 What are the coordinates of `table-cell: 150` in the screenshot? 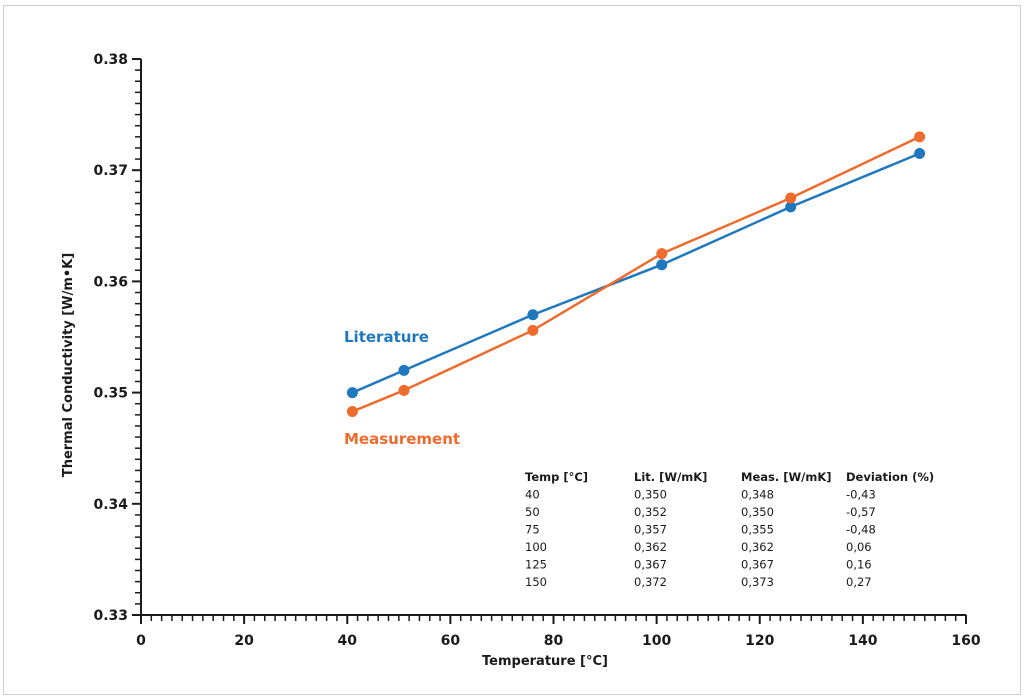 It's located at (536, 582).